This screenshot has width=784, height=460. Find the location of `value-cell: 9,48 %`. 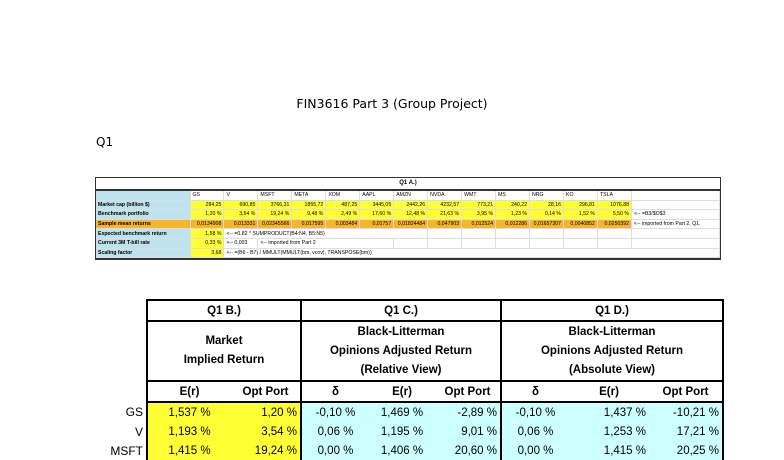

value-cell: 9,48 % is located at coordinates (309, 214).